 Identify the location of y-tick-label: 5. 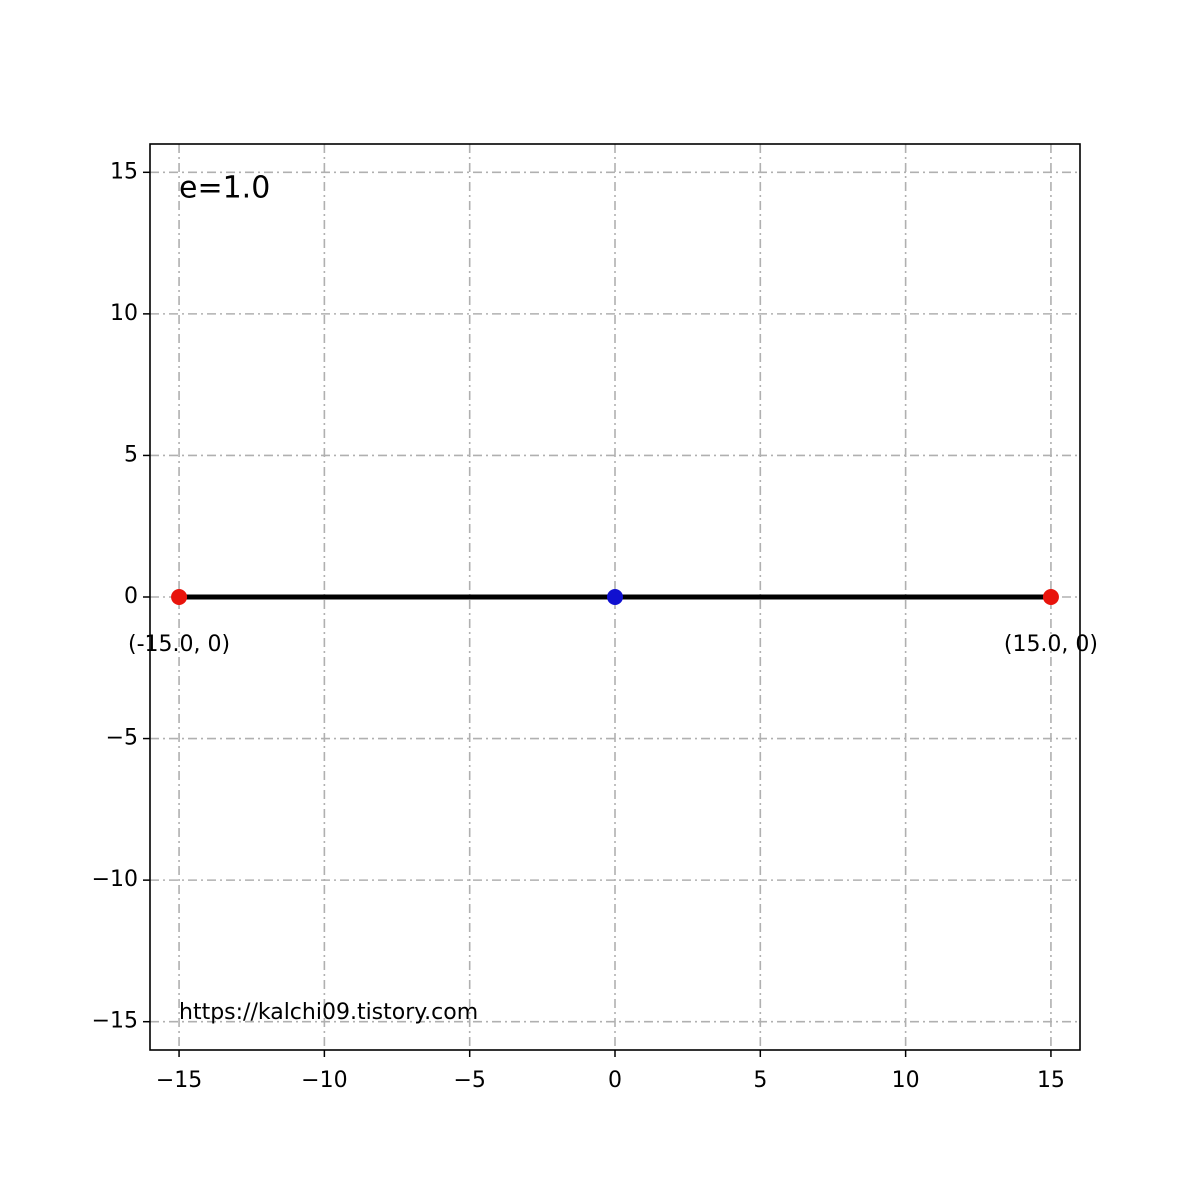
(131, 454).